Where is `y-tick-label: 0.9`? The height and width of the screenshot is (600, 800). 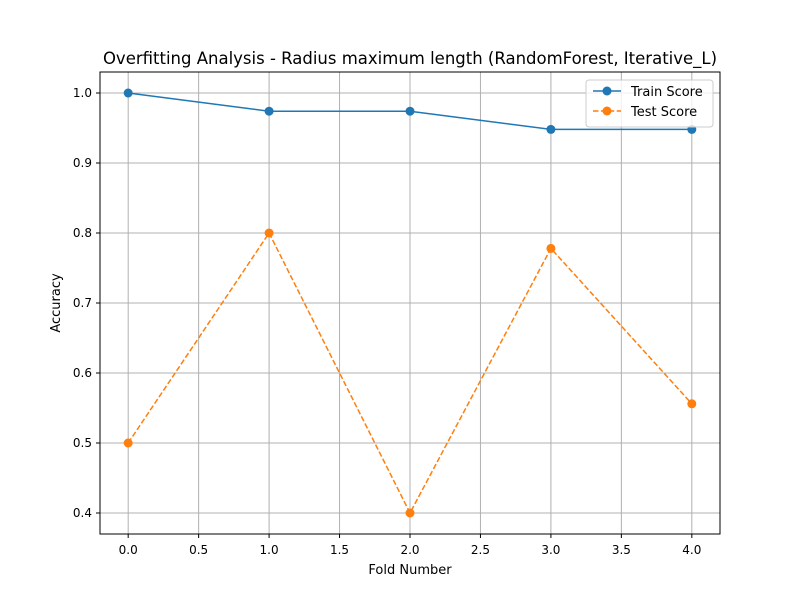 y-tick-label: 0.9 is located at coordinates (82, 163).